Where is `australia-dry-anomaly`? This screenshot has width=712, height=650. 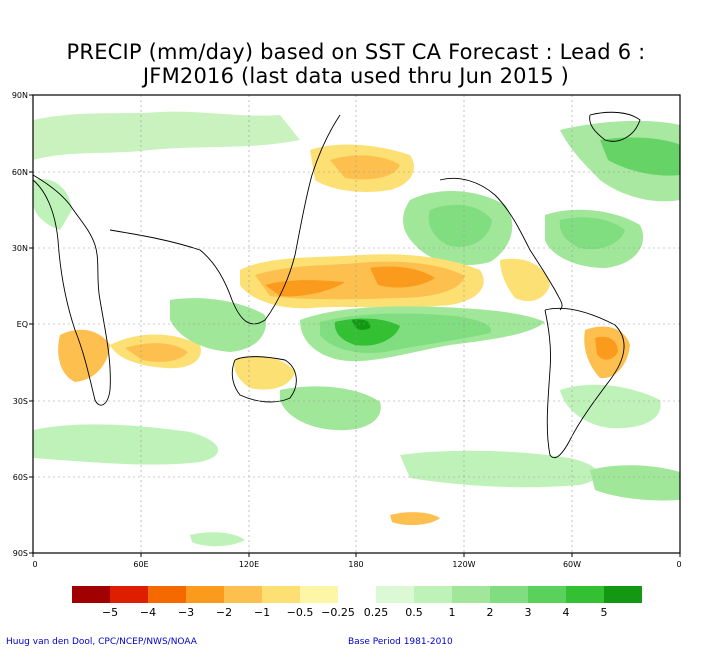
australia-dry-anomaly is located at coordinates (264, 373).